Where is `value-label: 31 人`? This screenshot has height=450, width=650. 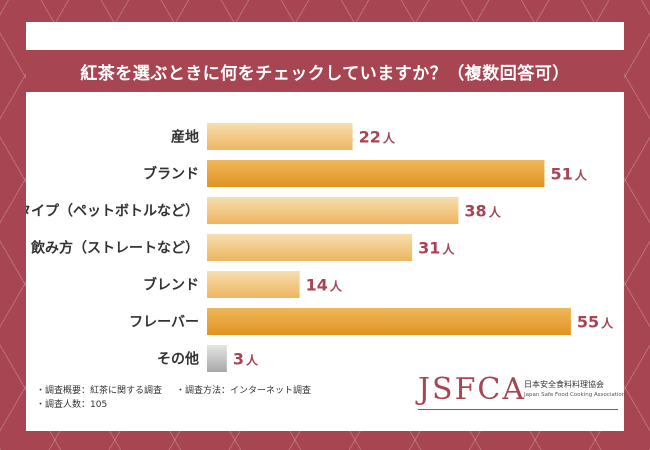
value-label: 31 人 is located at coordinates (436, 248).